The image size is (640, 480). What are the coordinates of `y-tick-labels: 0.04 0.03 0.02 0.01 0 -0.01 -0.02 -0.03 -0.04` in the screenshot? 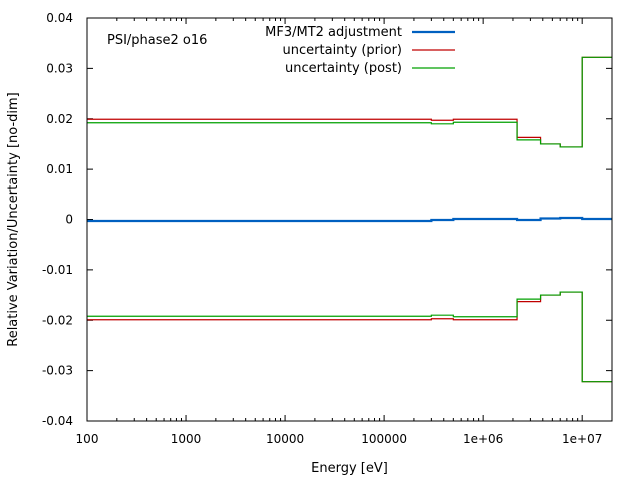 It's located at (57, 219).